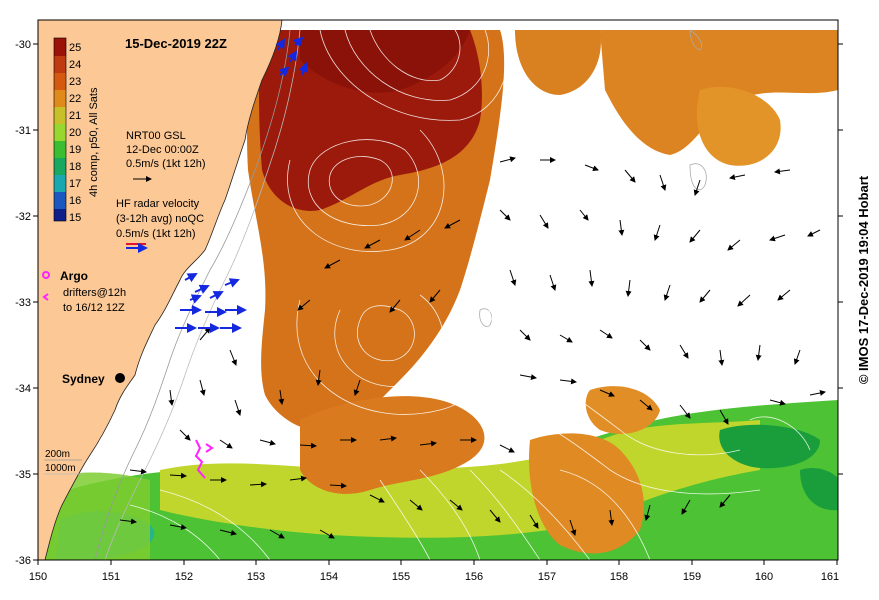 This screenshot has width=879, height=600. What do you see at coordinates (401, 577) in the screenshot?
I see `x-tick-label: 155` at bounding box center [401, 577].